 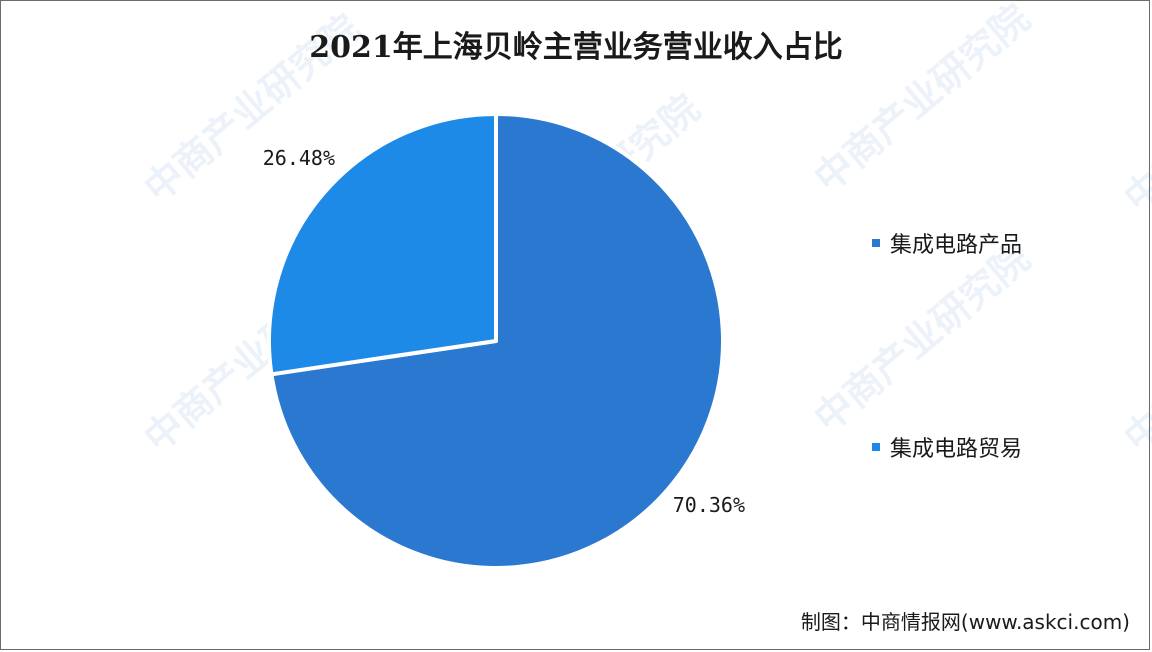 I want to click on pie-slice, so click(x=382, y=244).